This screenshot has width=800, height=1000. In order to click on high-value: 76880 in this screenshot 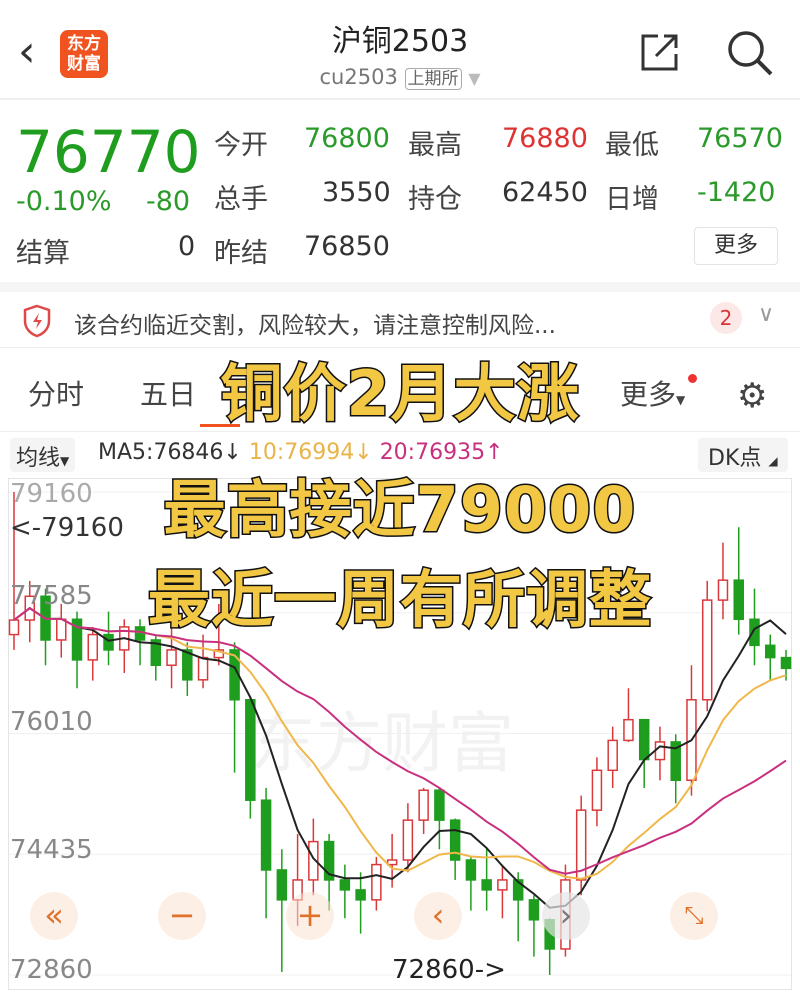, I will do `click(545, 138)`.